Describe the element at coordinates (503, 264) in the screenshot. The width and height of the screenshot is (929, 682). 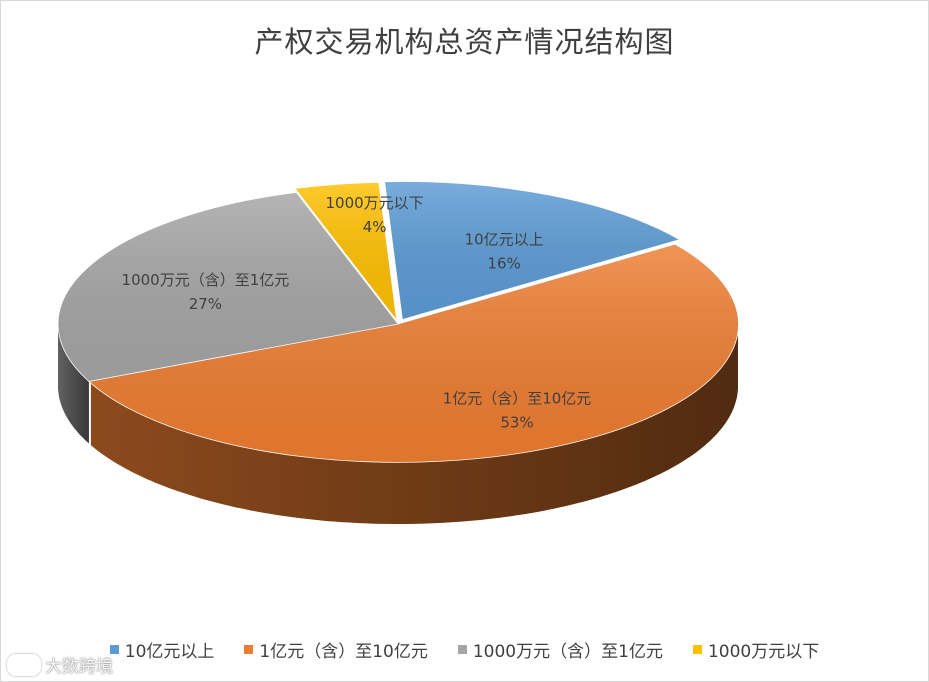
I see `slice-label-value-0: 16%` at that location.